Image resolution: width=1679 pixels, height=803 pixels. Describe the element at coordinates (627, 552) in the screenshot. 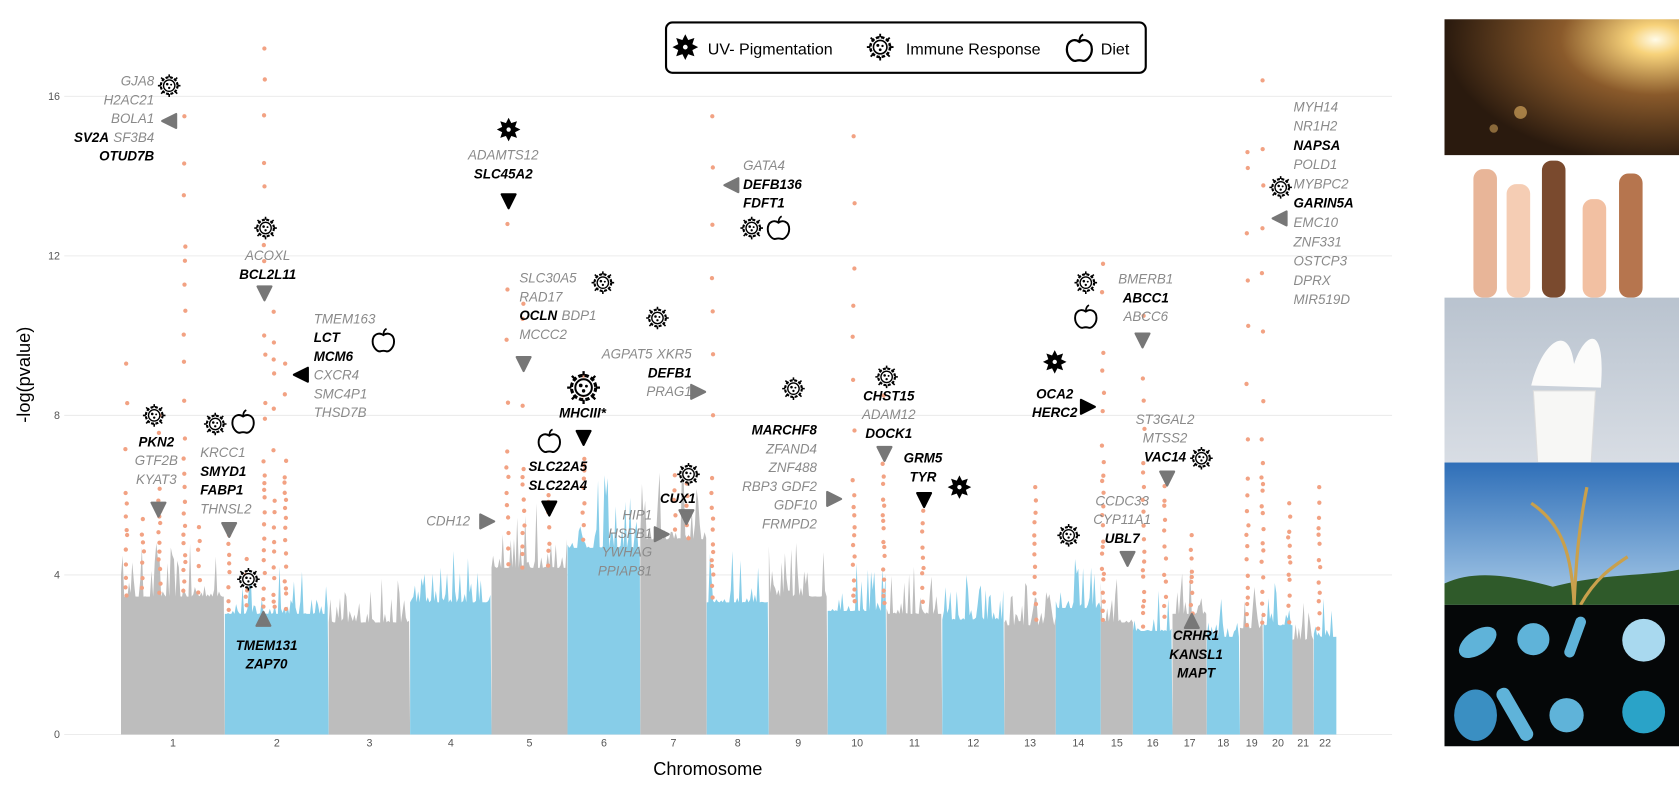

I see `gene-label: YWHAG` at that location.